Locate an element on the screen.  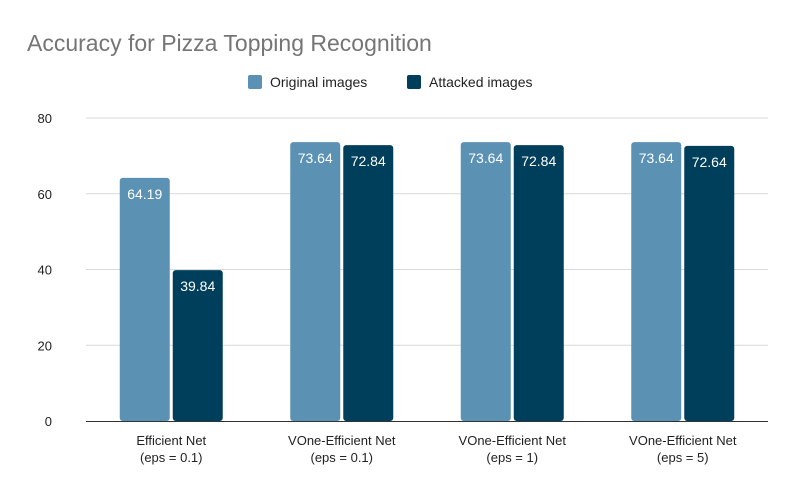
chart-title: Accuracy for Pizza Topping Recognition is located at coordinates (229, 43).